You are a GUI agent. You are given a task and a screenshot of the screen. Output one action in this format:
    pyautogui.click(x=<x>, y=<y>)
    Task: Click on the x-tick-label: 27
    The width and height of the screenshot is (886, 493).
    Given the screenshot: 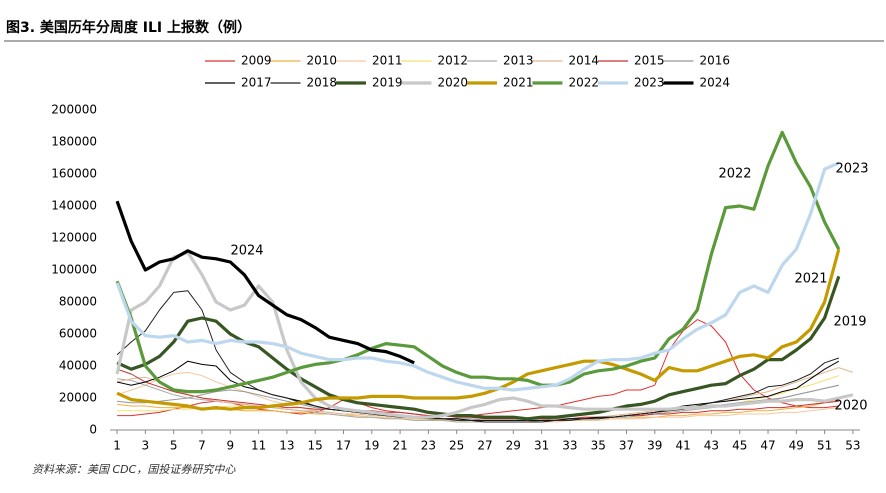 What is the action you would take?
    pyautogui.click(x=484, y=446)
    